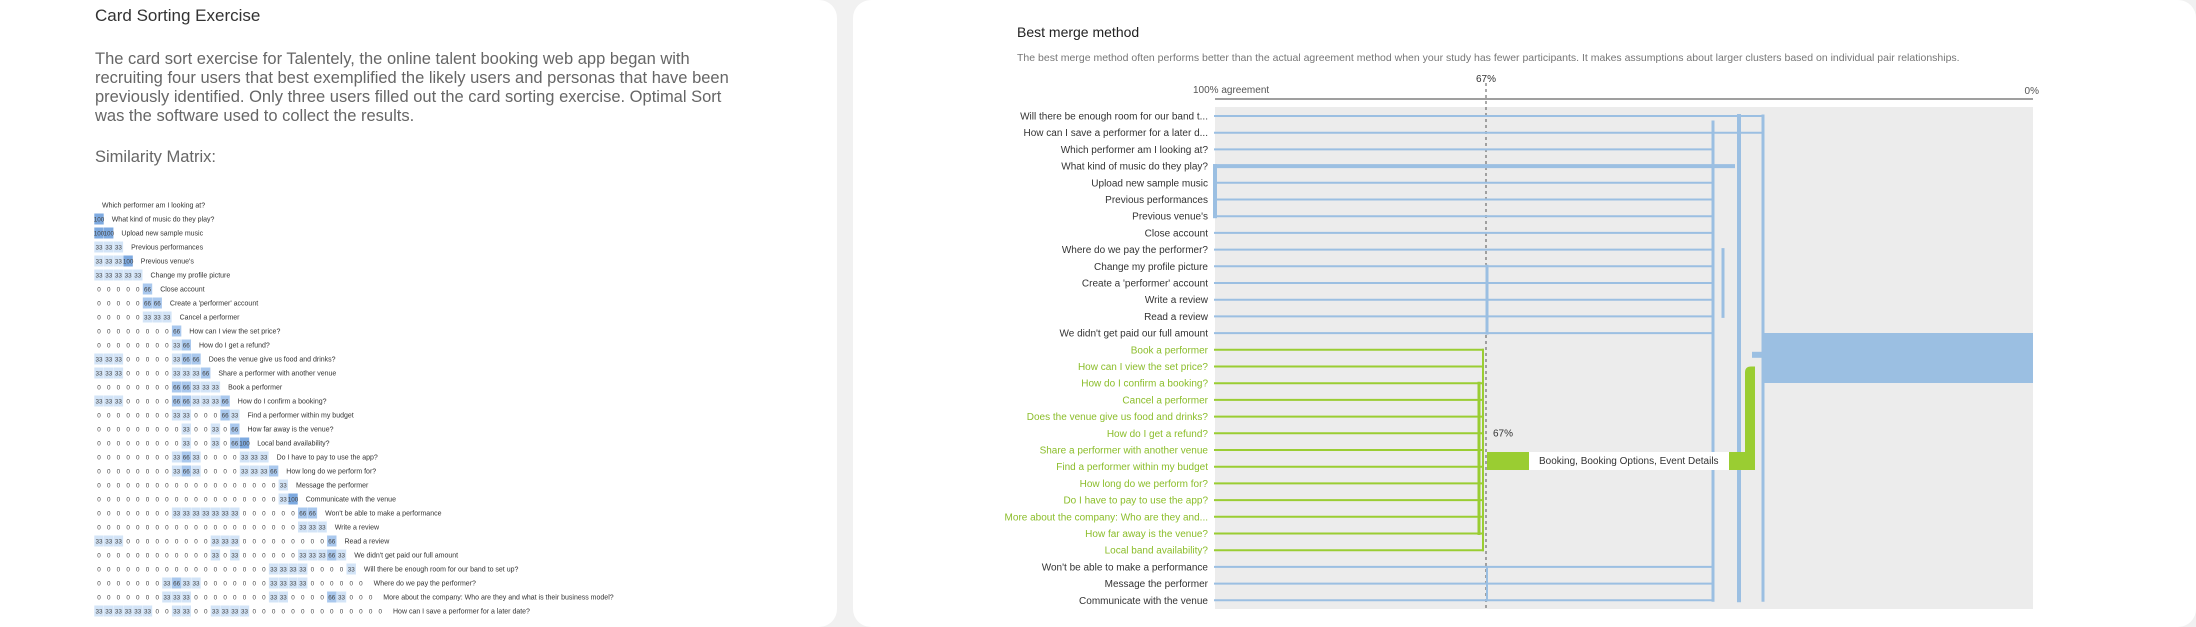  I want to click on cluster-label-box, so click(1629, 461).